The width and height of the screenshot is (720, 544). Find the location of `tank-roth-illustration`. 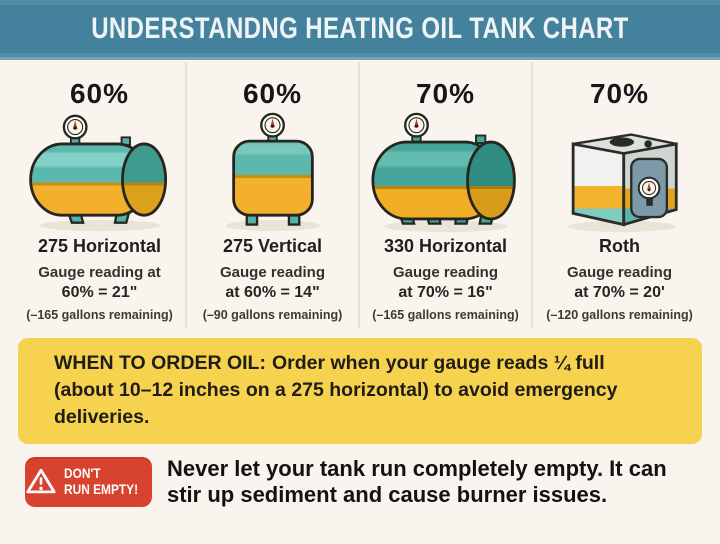

tank-roth-illustration is located at coordinates (622, 183).